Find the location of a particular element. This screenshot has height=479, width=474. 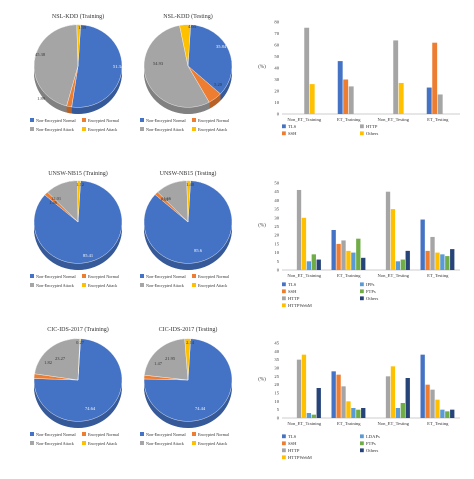

pie-title: CIC-IDS-2017 (Training) is located at coordinates (78, 329).